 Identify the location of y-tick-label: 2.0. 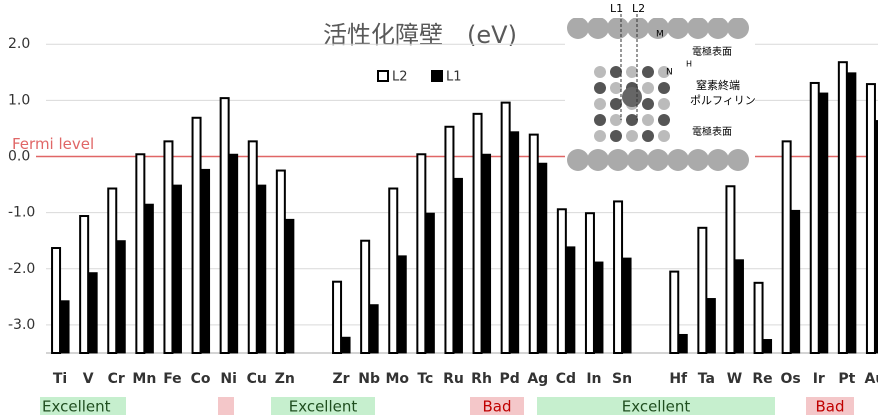
(19, 44).